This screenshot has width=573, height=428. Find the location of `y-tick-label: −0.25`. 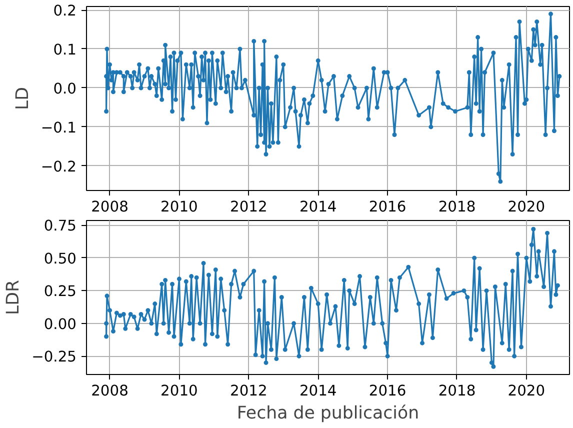

y-tick-label: −0.25 is located at coordinates (54, 357).